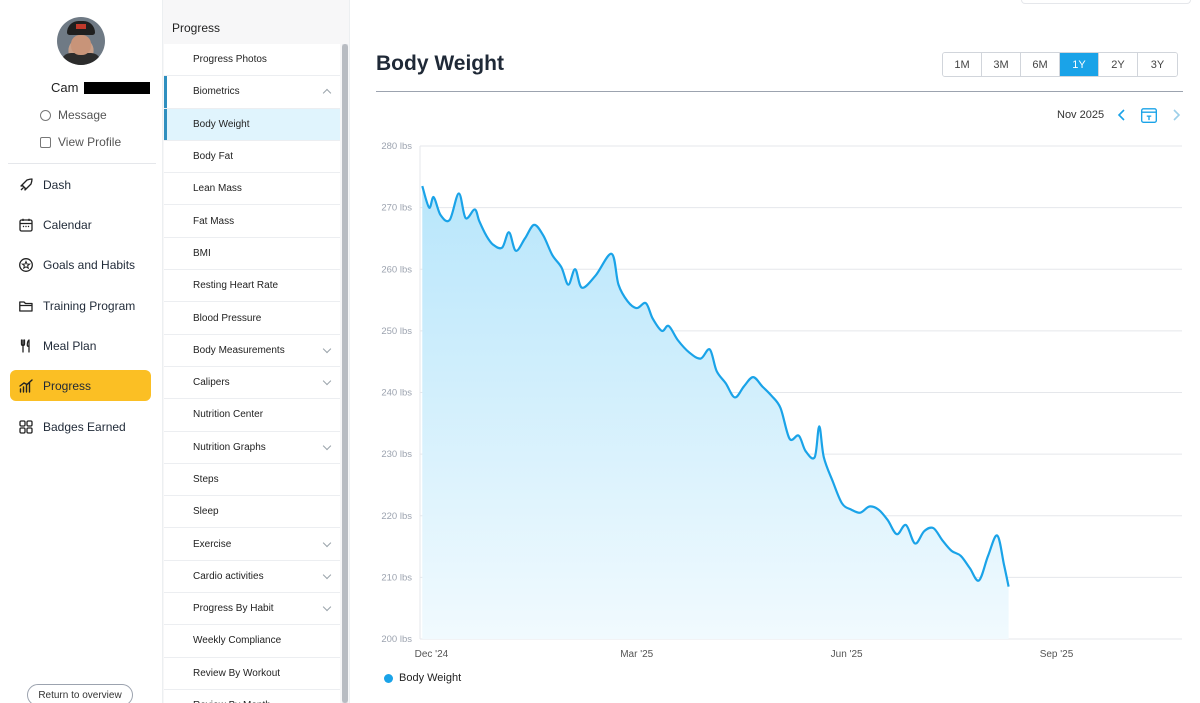  I want to click on chart-legend: Body Weight, so click(422, 678).